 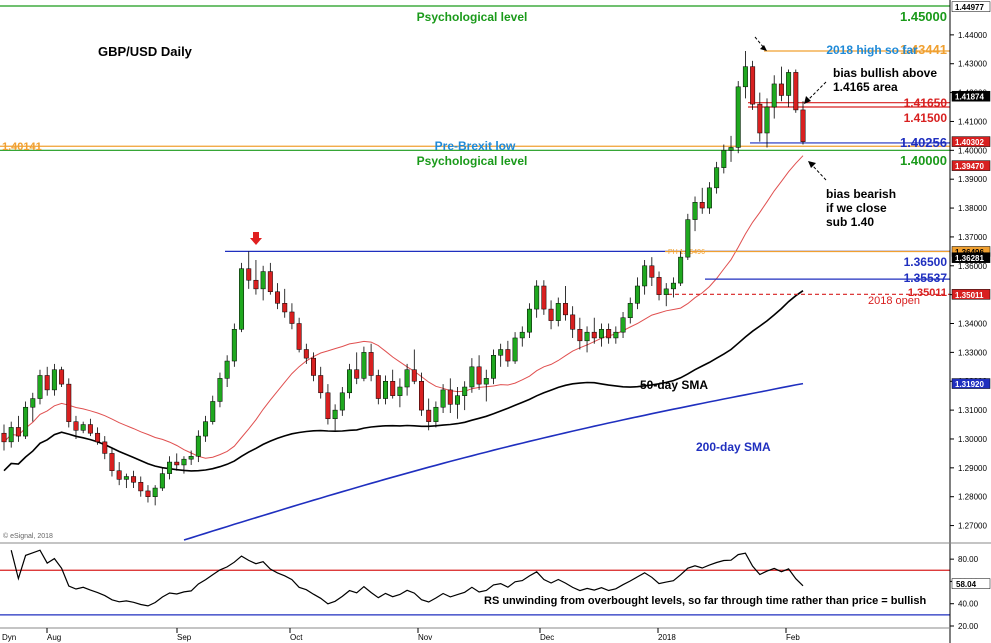 What do you see at coordinates (763, 48) in the screenshot?
I see `arrowhead-top-icon` at bounding box center [763, 48].